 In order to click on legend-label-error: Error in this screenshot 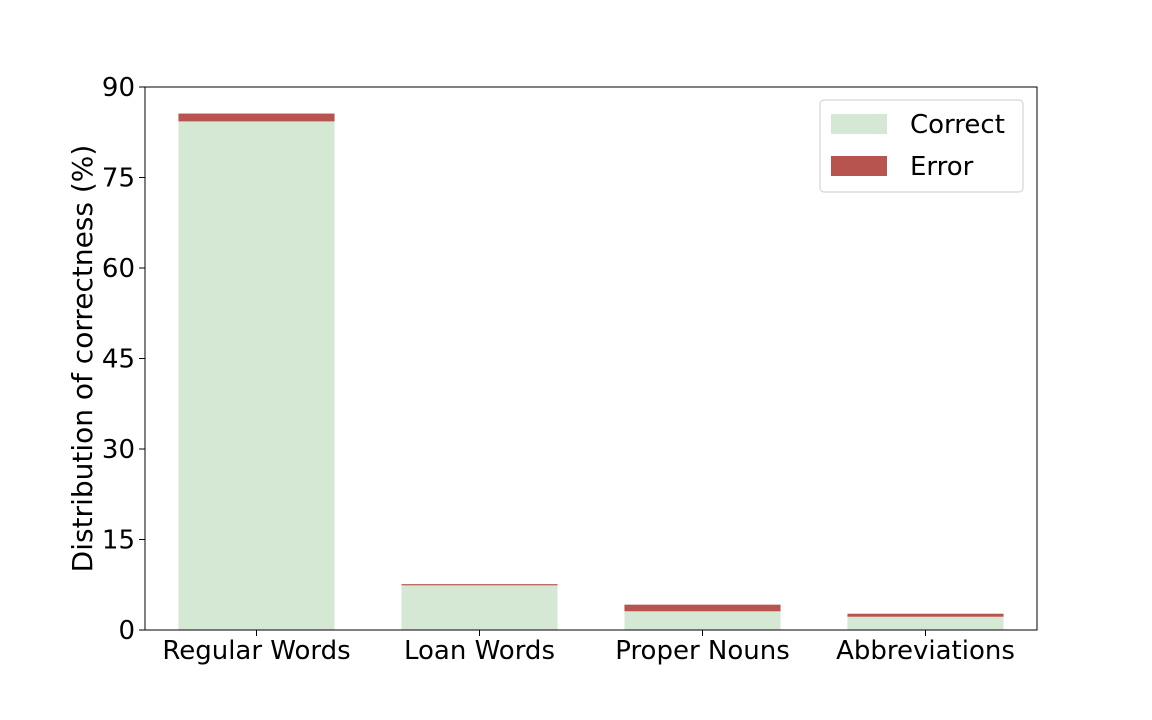, I will do `click(942, 167)`.